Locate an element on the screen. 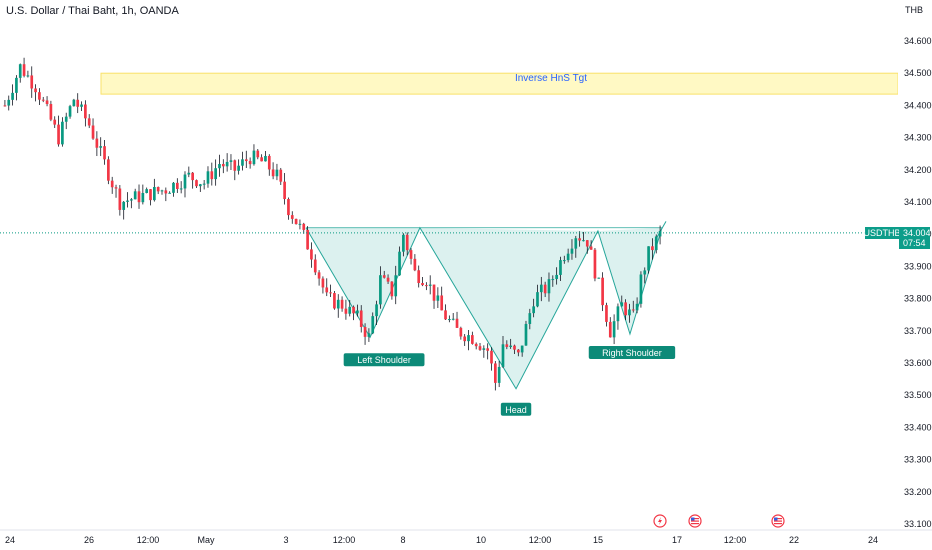 The image size is (932, 550). pattern-label-text: Left Shoulder is located at coordinates (384, 360).